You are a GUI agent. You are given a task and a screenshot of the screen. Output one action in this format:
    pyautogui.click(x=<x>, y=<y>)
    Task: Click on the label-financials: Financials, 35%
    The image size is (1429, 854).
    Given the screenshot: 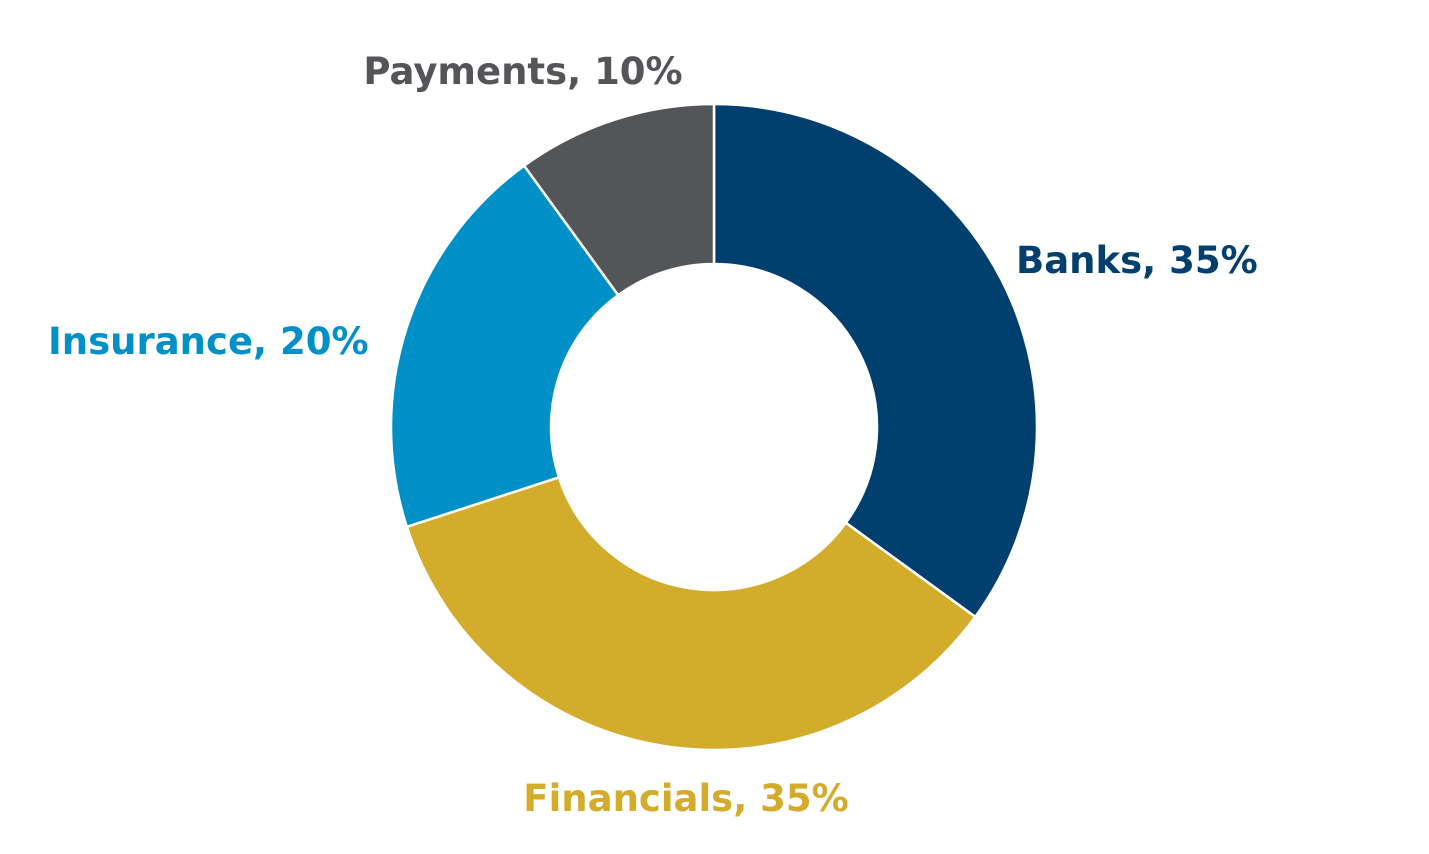 What is the action you would take?
    pyautogui.click(x=685, y=798)
    